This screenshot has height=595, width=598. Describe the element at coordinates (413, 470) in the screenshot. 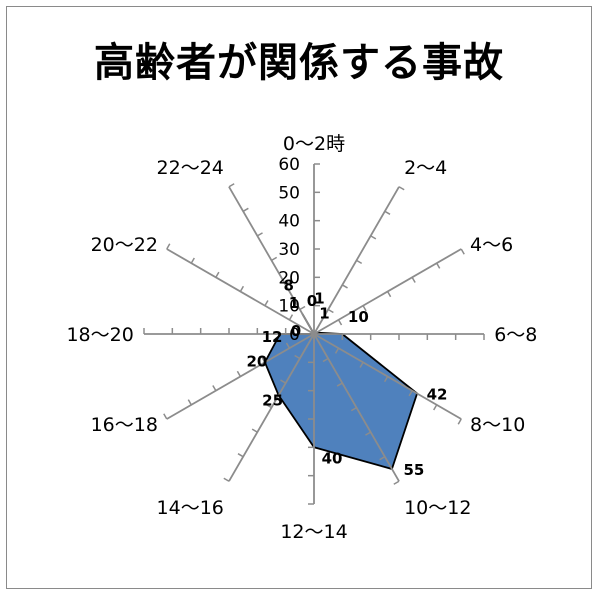

I see `data-label: 55` at that location.